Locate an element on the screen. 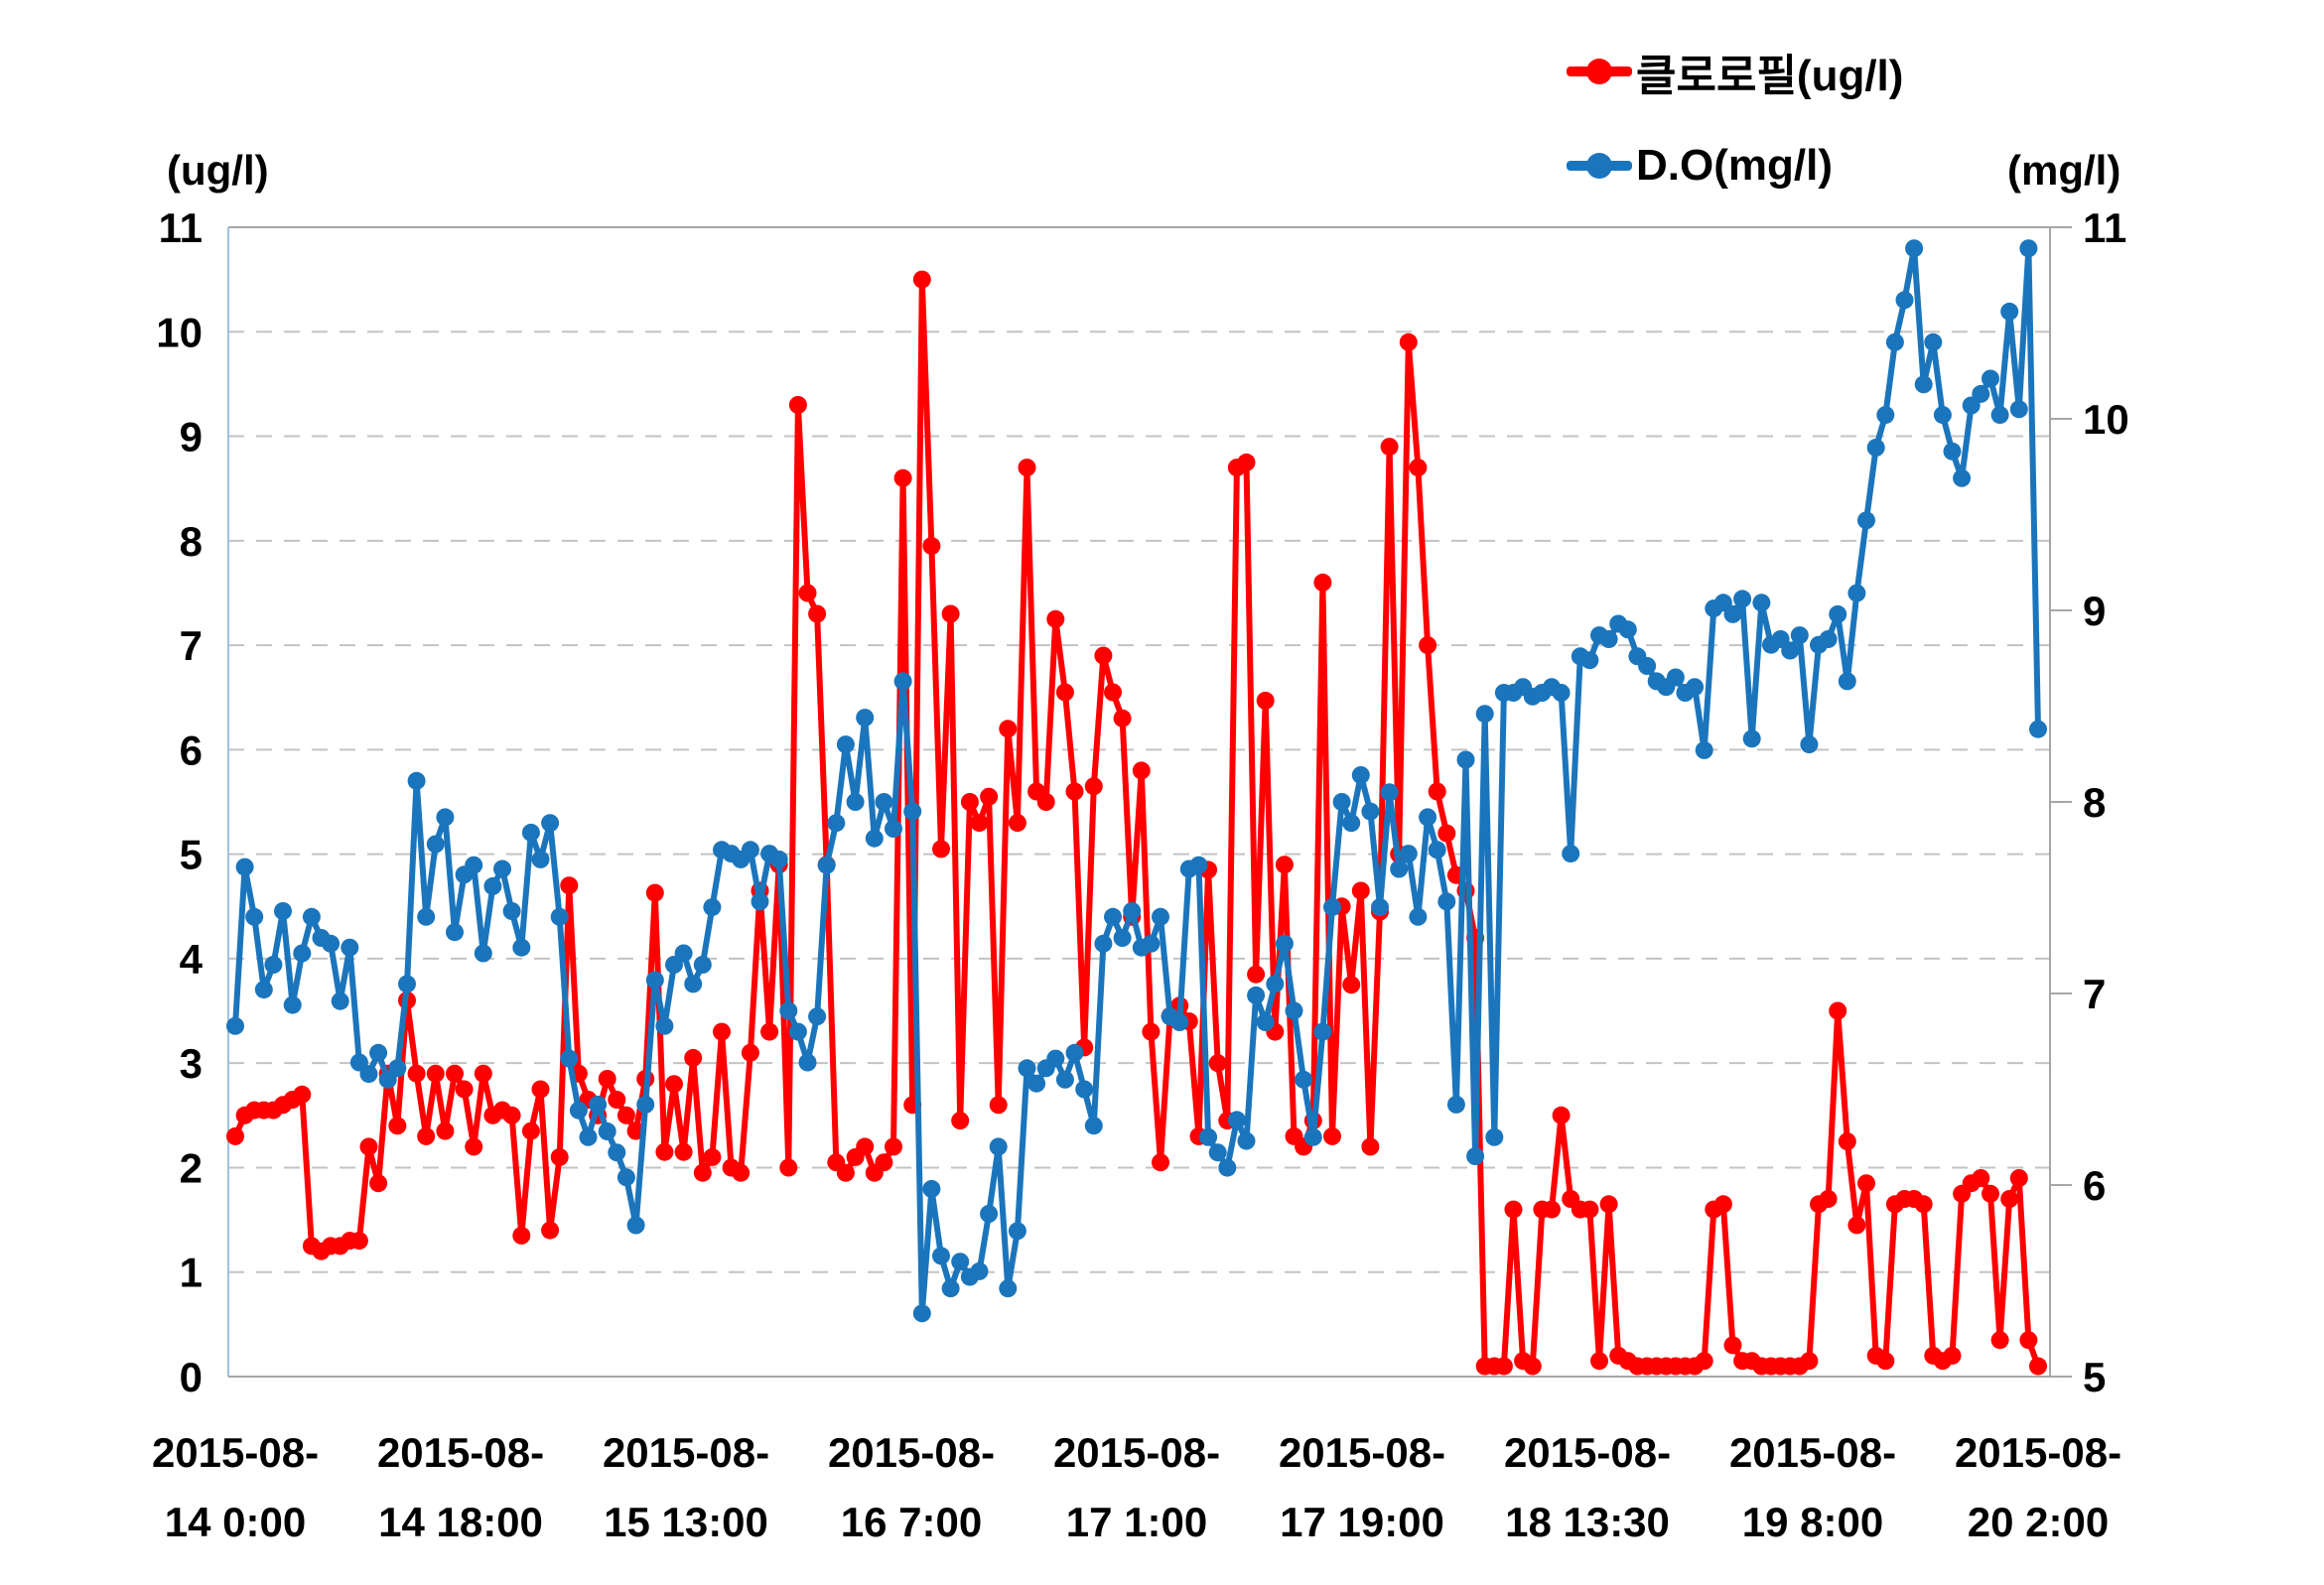 This screenshot has height=1585, width=2324. legend-item-chlorophyll: 클로로필(ug/l) is located at coordinates (1735, 71).